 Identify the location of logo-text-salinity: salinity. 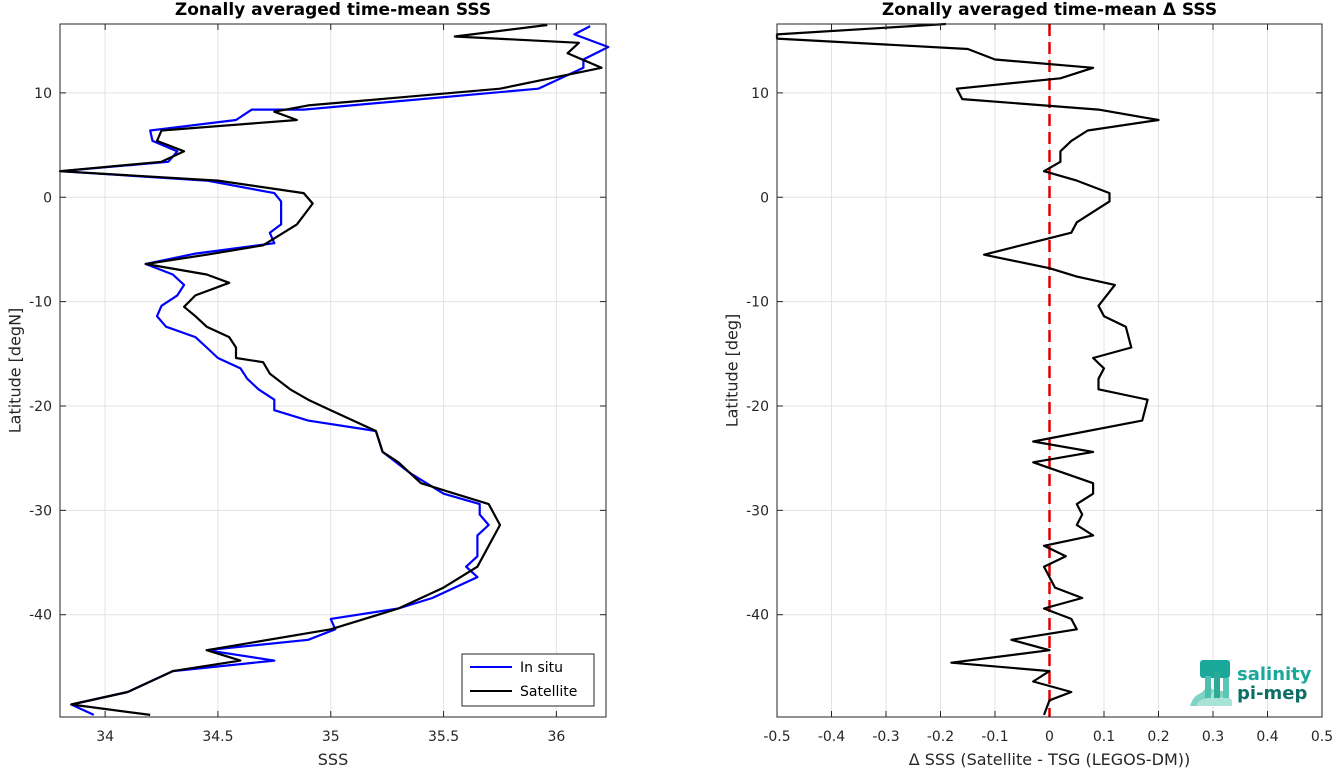
(1274, 674).